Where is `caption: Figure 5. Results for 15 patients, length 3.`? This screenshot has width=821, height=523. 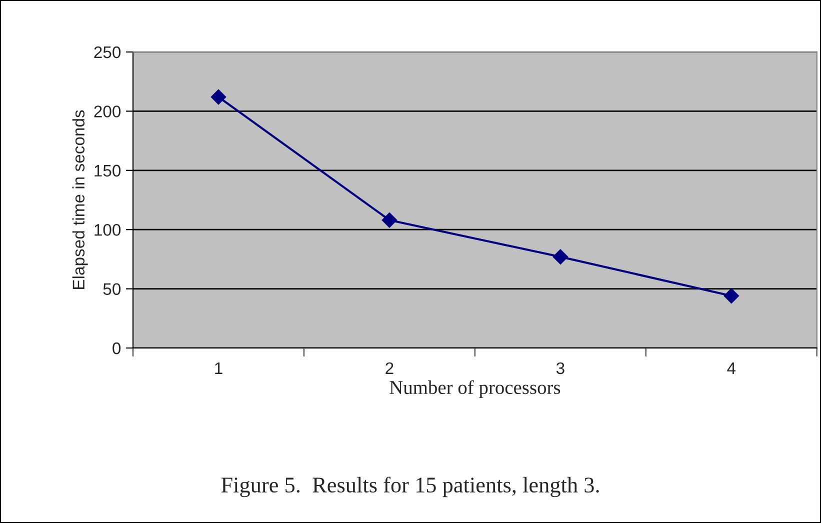
caption: Figure 5. Results for 15 patients, length 3. is located at coordinates (410, 487).